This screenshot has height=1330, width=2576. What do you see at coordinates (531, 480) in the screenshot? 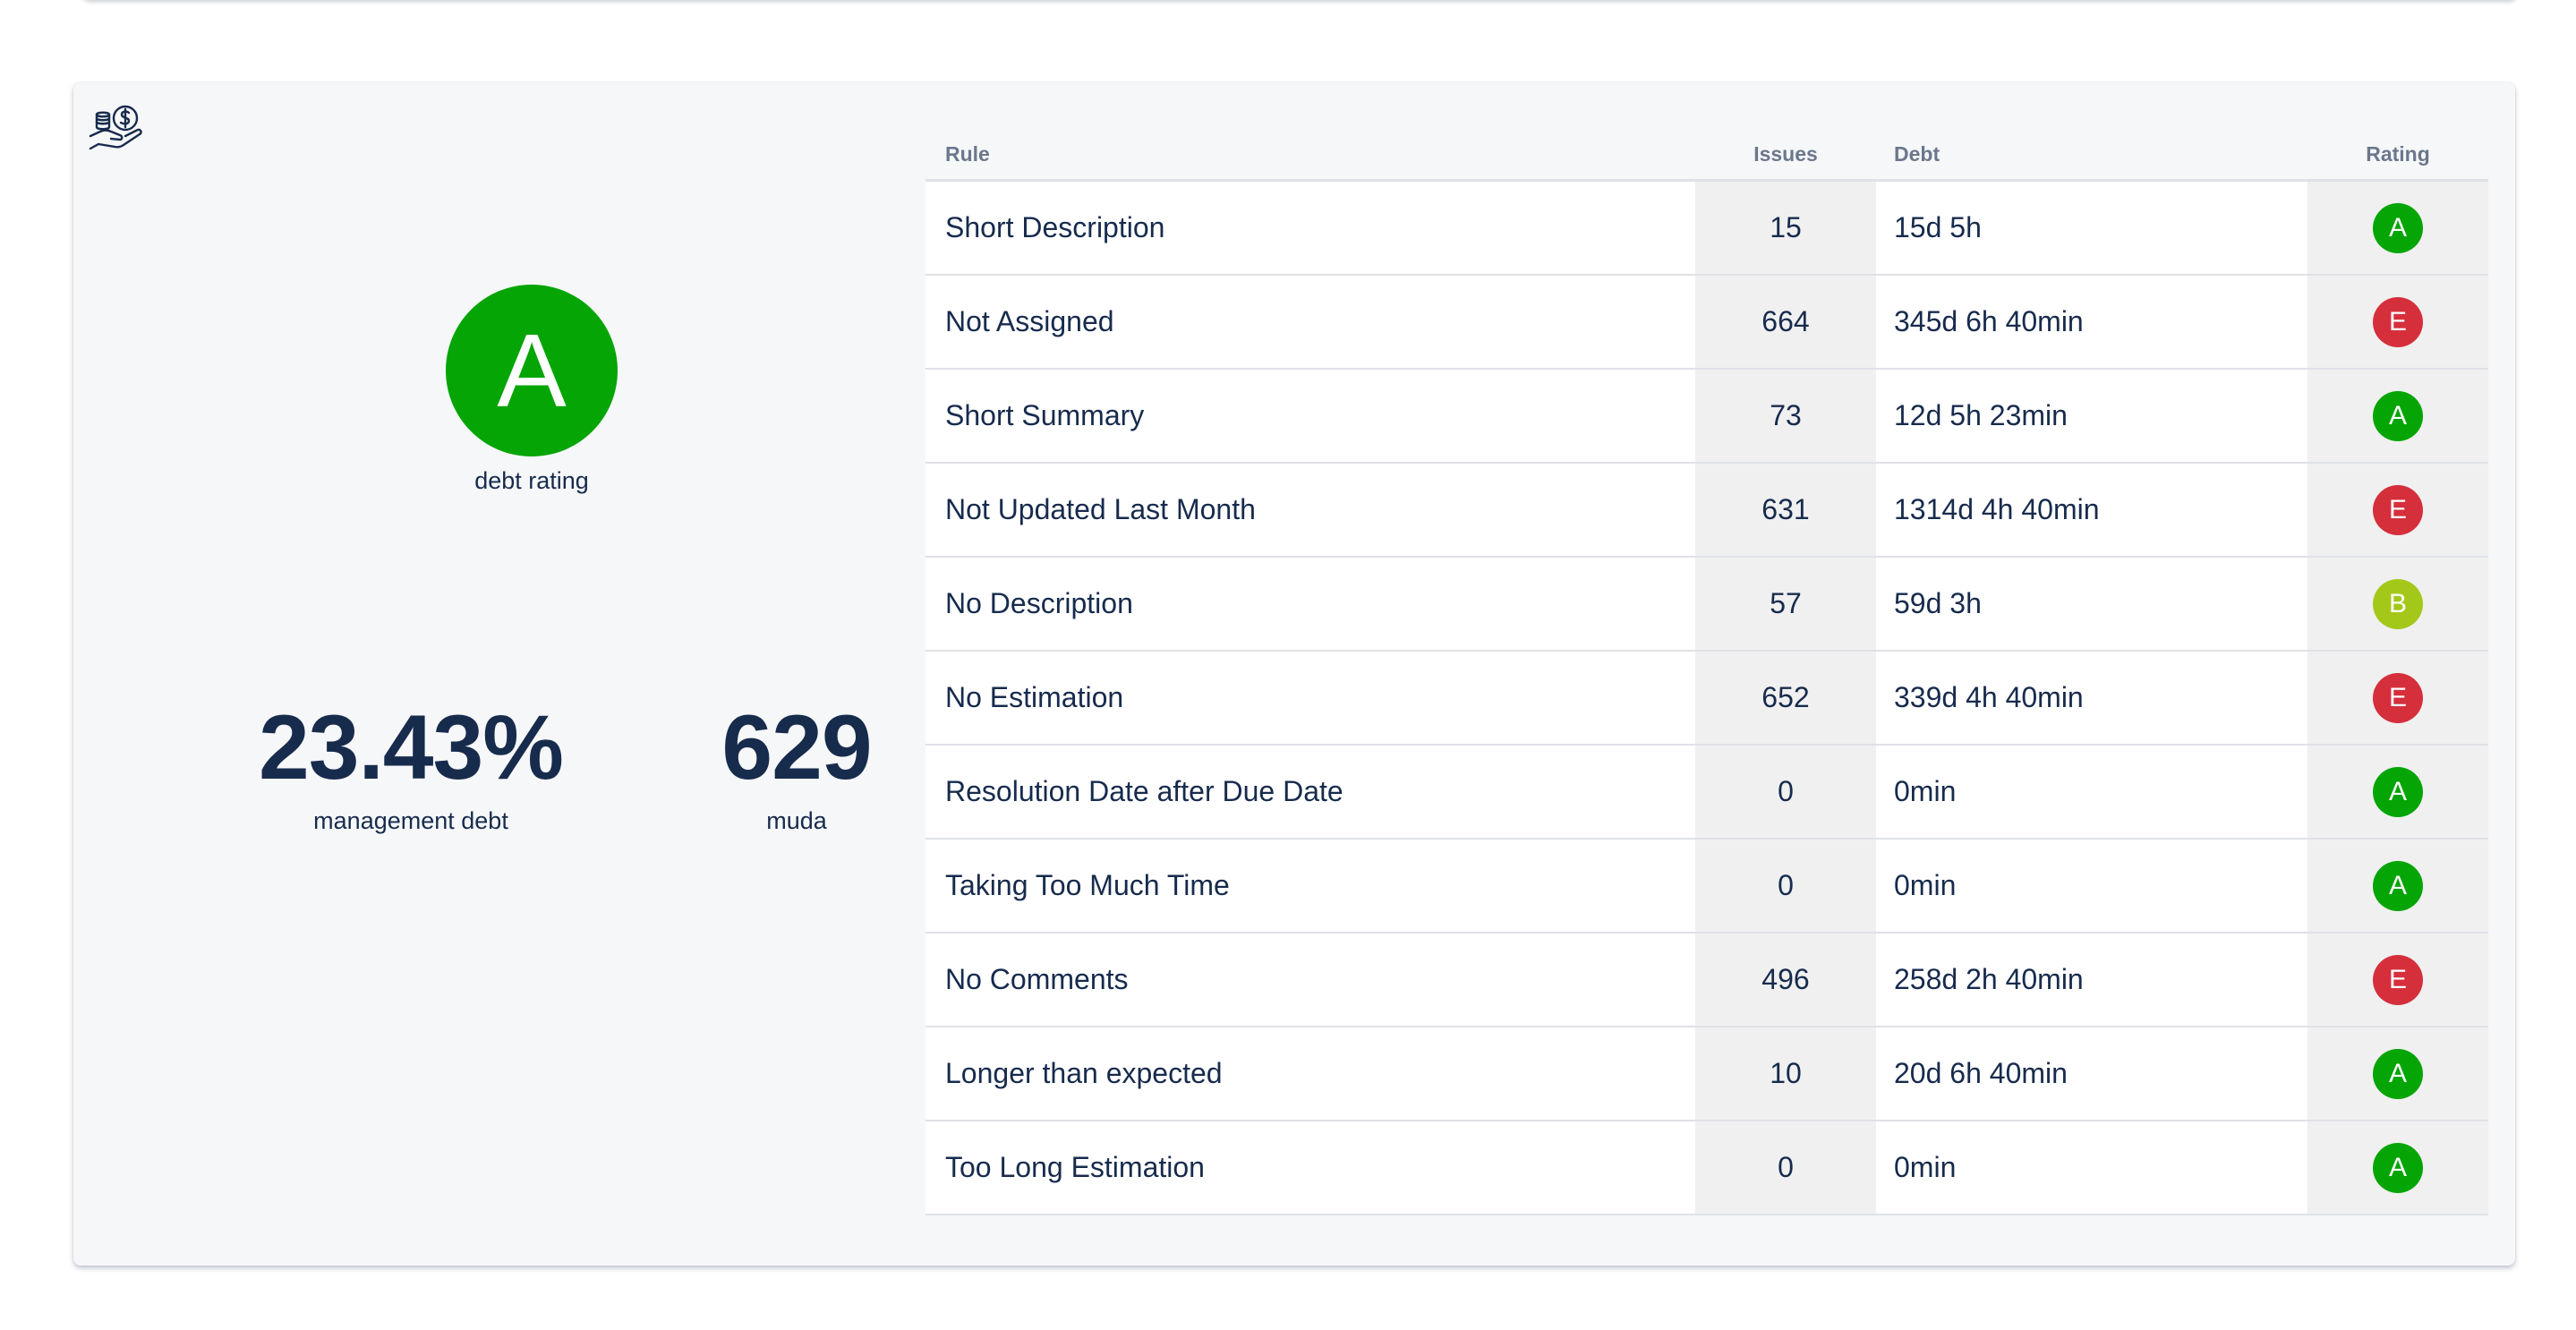
I see `debt-rating-label: debt rating` at bounding box center [531, 480].